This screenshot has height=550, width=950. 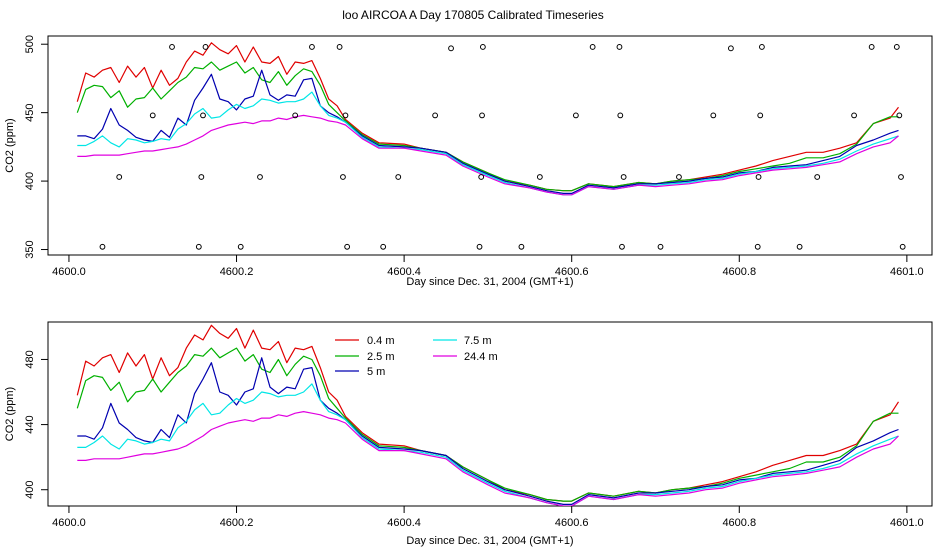 I want to click on legend-label: 5 m, so click(x=376, y=372).